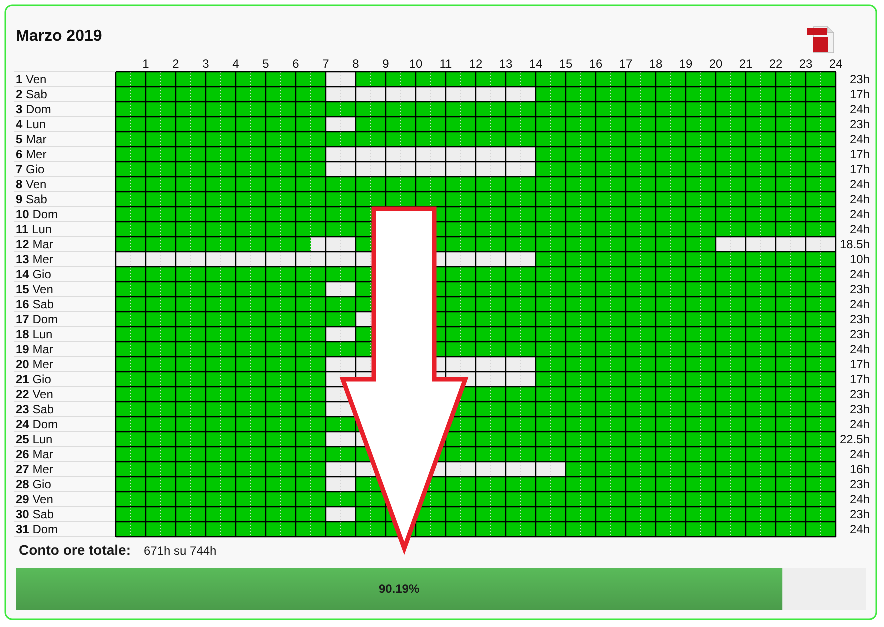 This screenshot has height=627, width=884. Describe the element at coordinates (34, 335) in the screenshot. I see `y-tick-label: 18 Lun` at that location.